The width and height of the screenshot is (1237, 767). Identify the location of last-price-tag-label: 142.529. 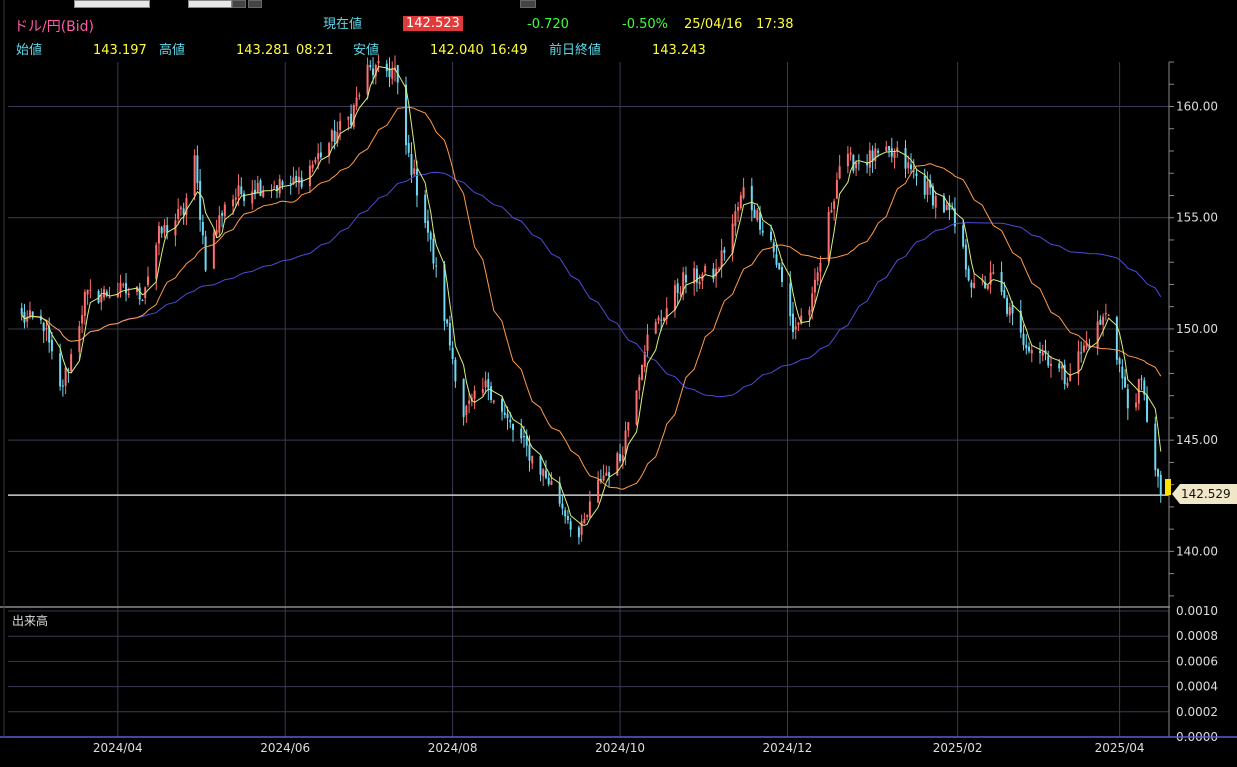
(1206, 494).